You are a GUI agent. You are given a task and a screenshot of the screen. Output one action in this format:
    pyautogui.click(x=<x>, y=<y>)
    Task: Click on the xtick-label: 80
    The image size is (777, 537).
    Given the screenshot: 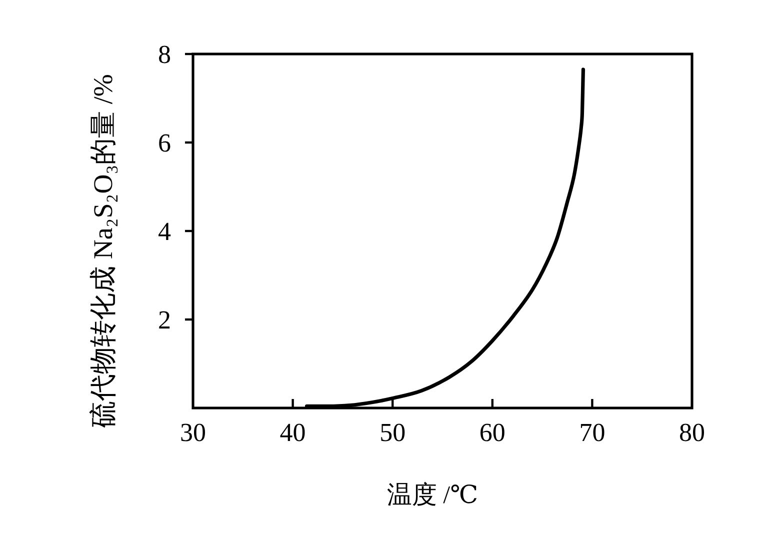 What is the action you would take?
    pyautogui.click(x=692, y=432)
    